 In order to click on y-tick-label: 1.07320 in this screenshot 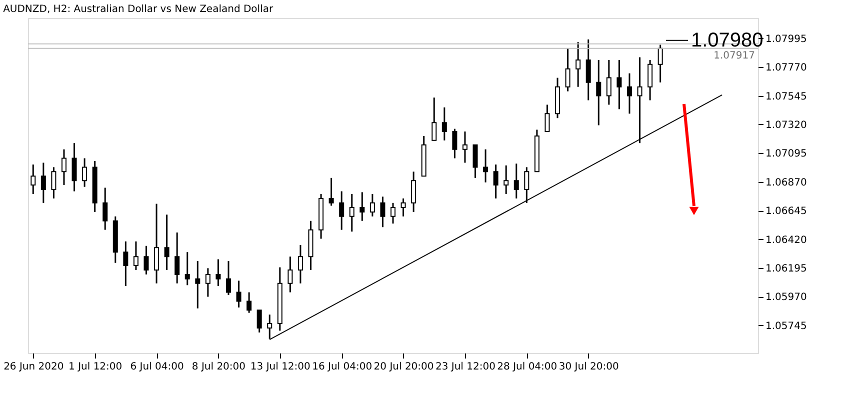, I will do `click(786, 125)`.